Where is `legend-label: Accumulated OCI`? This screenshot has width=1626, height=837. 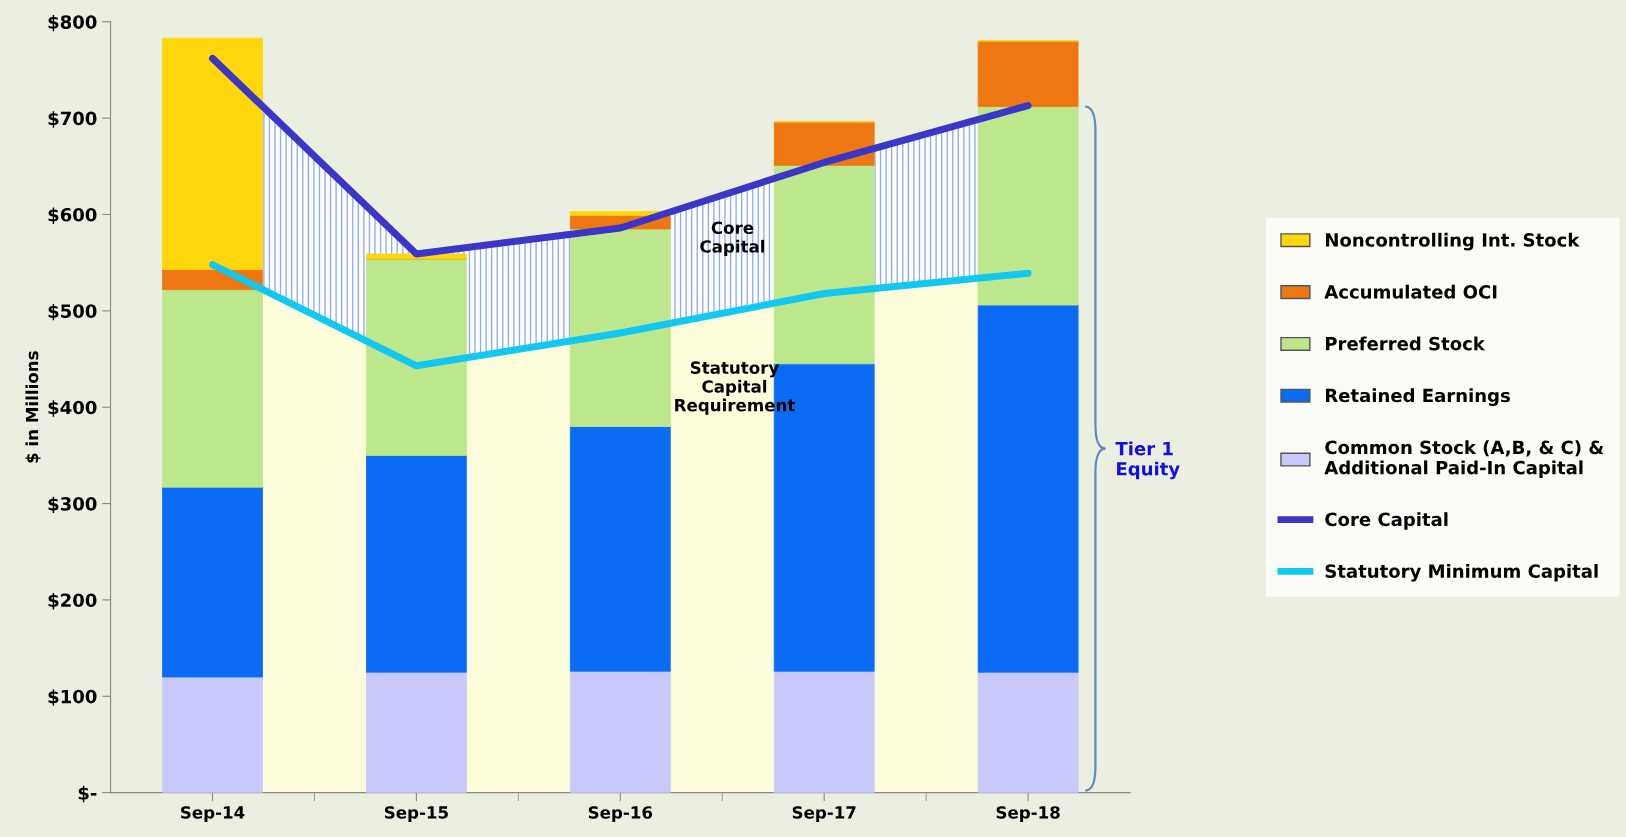
legend-label: Accumulated OCI is located at coordinates (1410, 291).